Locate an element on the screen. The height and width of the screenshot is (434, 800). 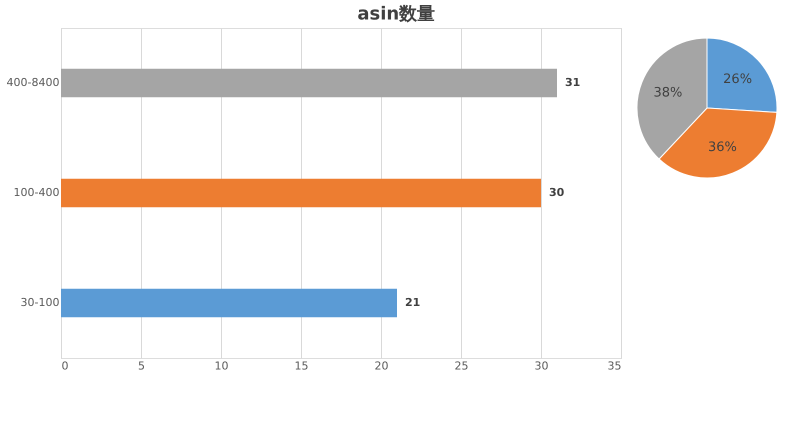
chart-title: asin数量 is located at coordinates (396, 14).